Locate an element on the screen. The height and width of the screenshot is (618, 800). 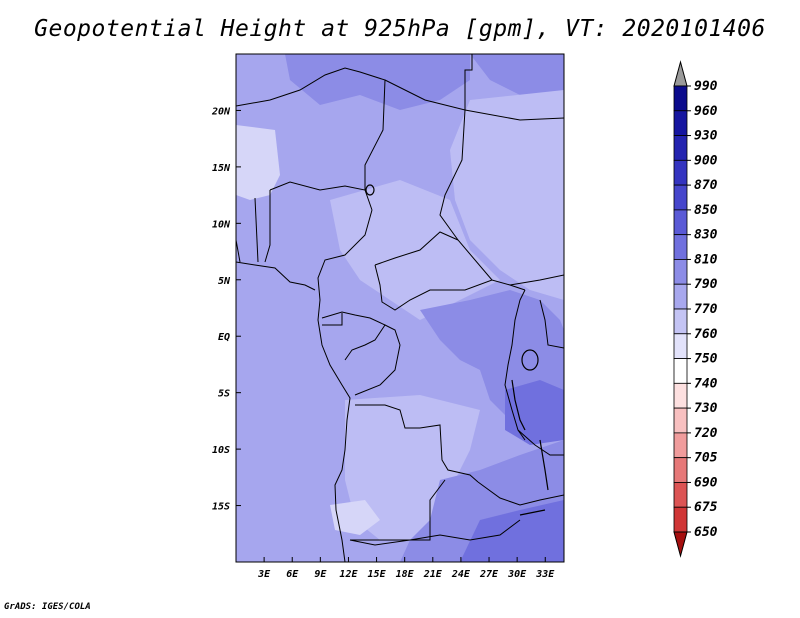
colorbar-label: 960 is located at coordinates (706, 111).